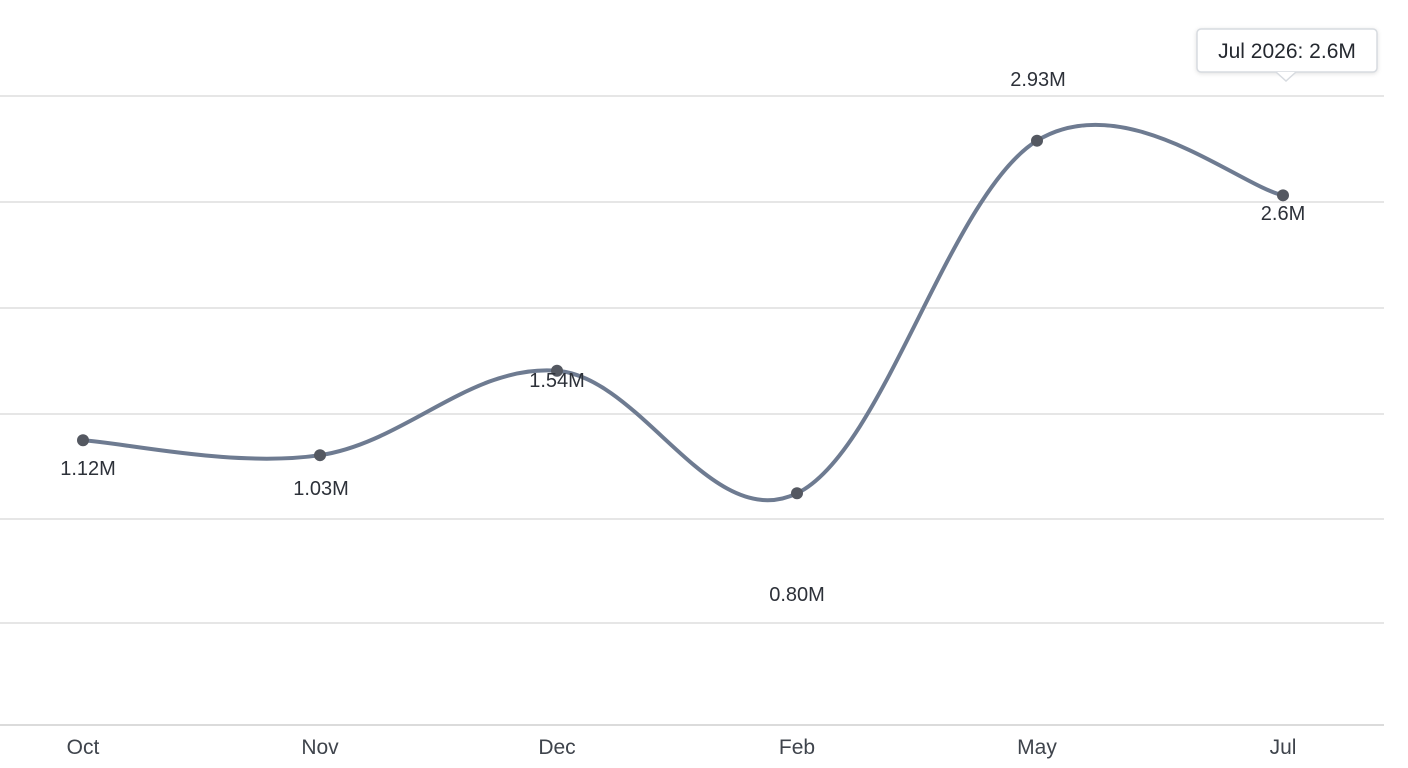  Describe the element at coordinates (1038, 80) in the screenshot. I see `data-label-may: 2.93M` at that location.